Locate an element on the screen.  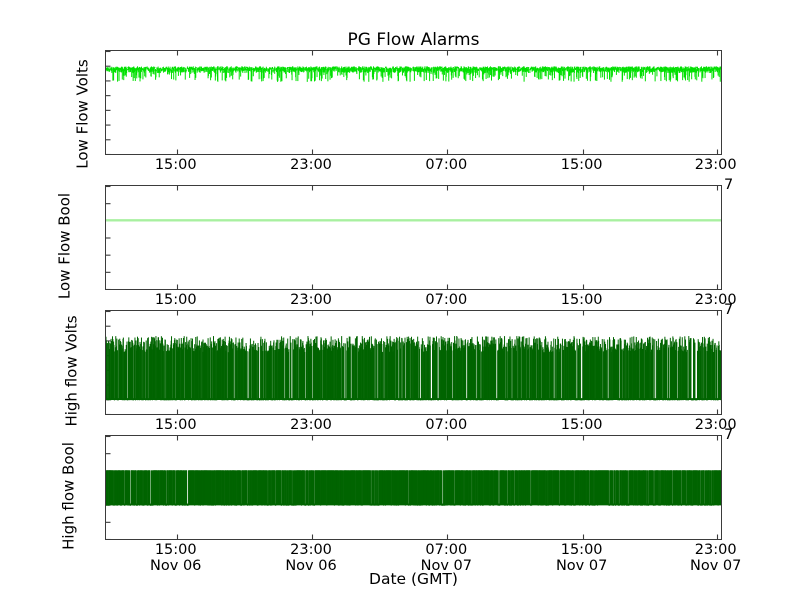
x-tick-label: 23:00 Nov 06 is located at coordinates (310, 558).